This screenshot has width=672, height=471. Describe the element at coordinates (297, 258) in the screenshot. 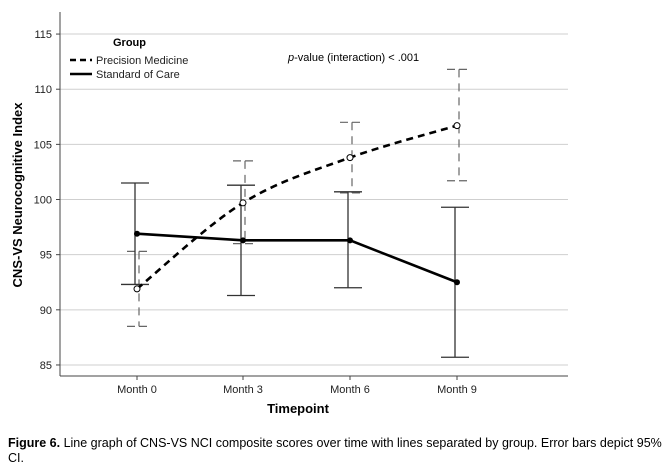

I see `series-line-standard-of-care` at that location.